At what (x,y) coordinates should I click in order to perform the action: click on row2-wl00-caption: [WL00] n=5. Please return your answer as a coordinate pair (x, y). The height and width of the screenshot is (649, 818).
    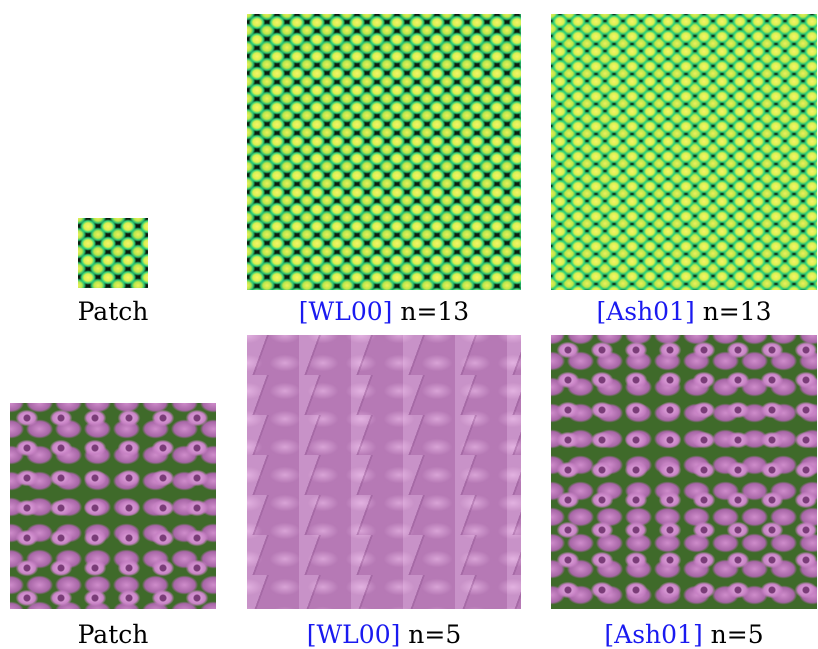
    Looking at the image, I should click on (384, 634).